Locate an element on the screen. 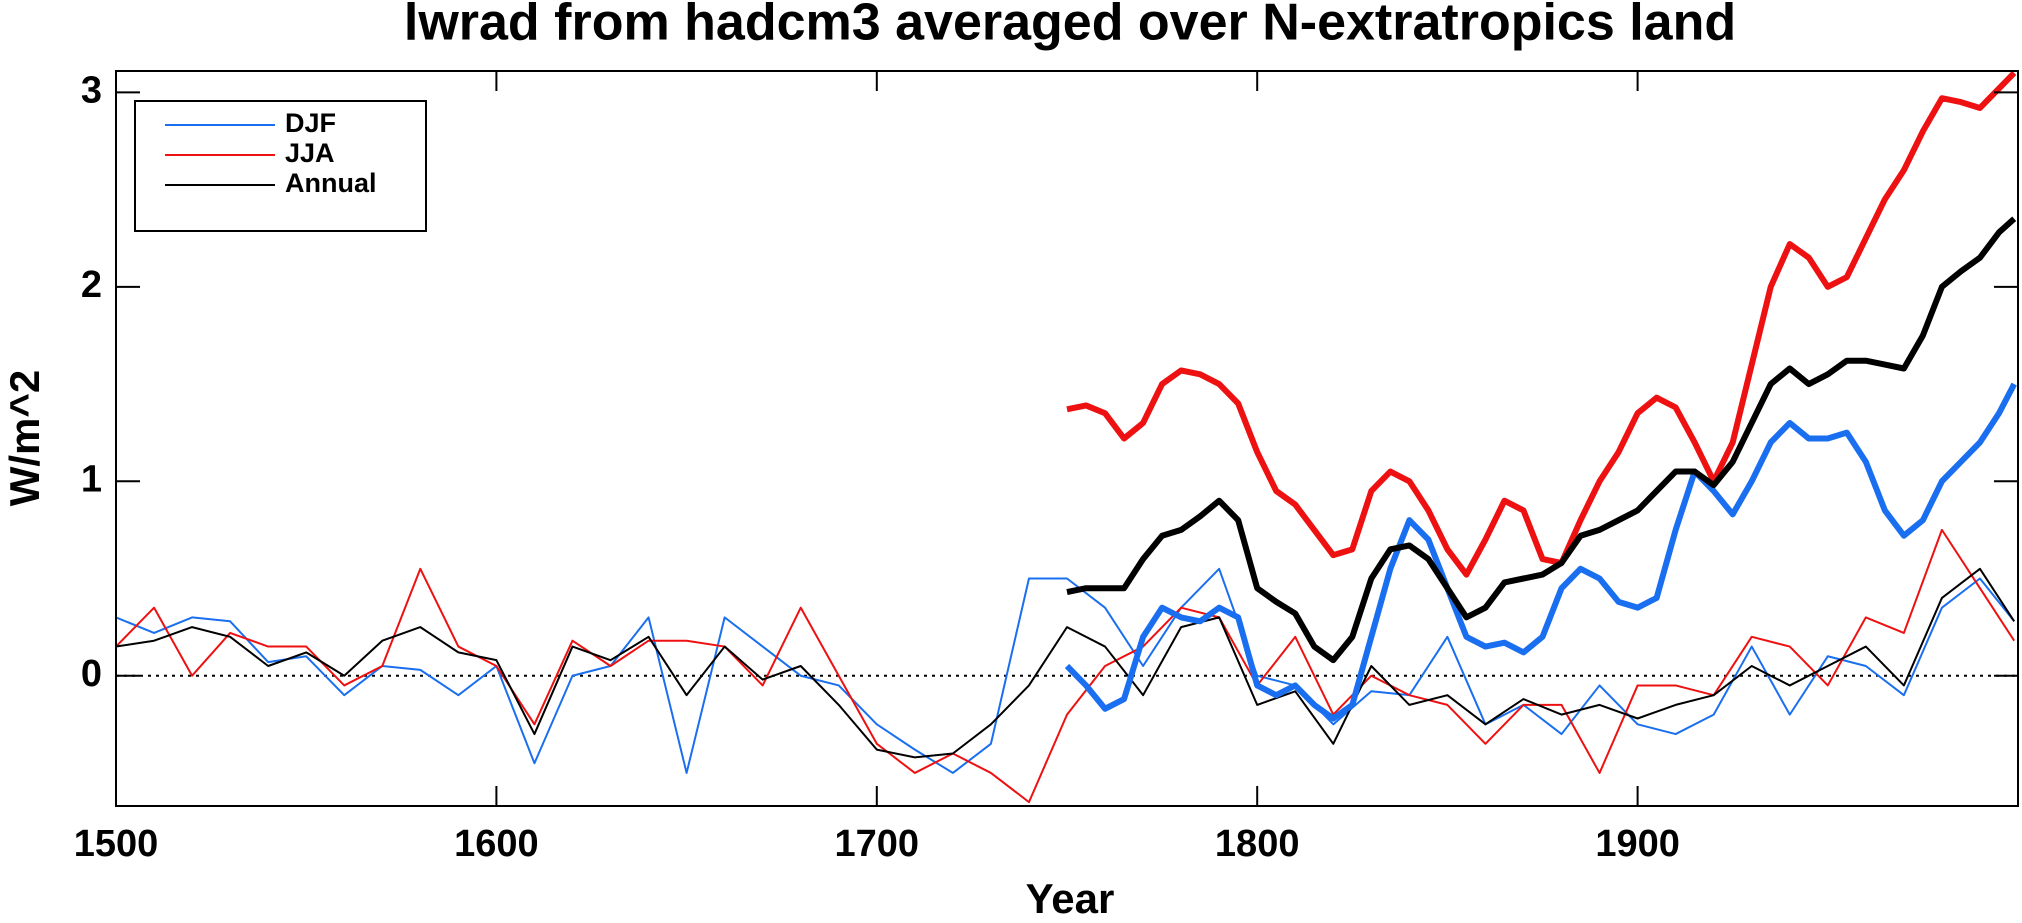 The image size is (2022, 923). y-tick-label: 3 is located at coordinates (91, 90).